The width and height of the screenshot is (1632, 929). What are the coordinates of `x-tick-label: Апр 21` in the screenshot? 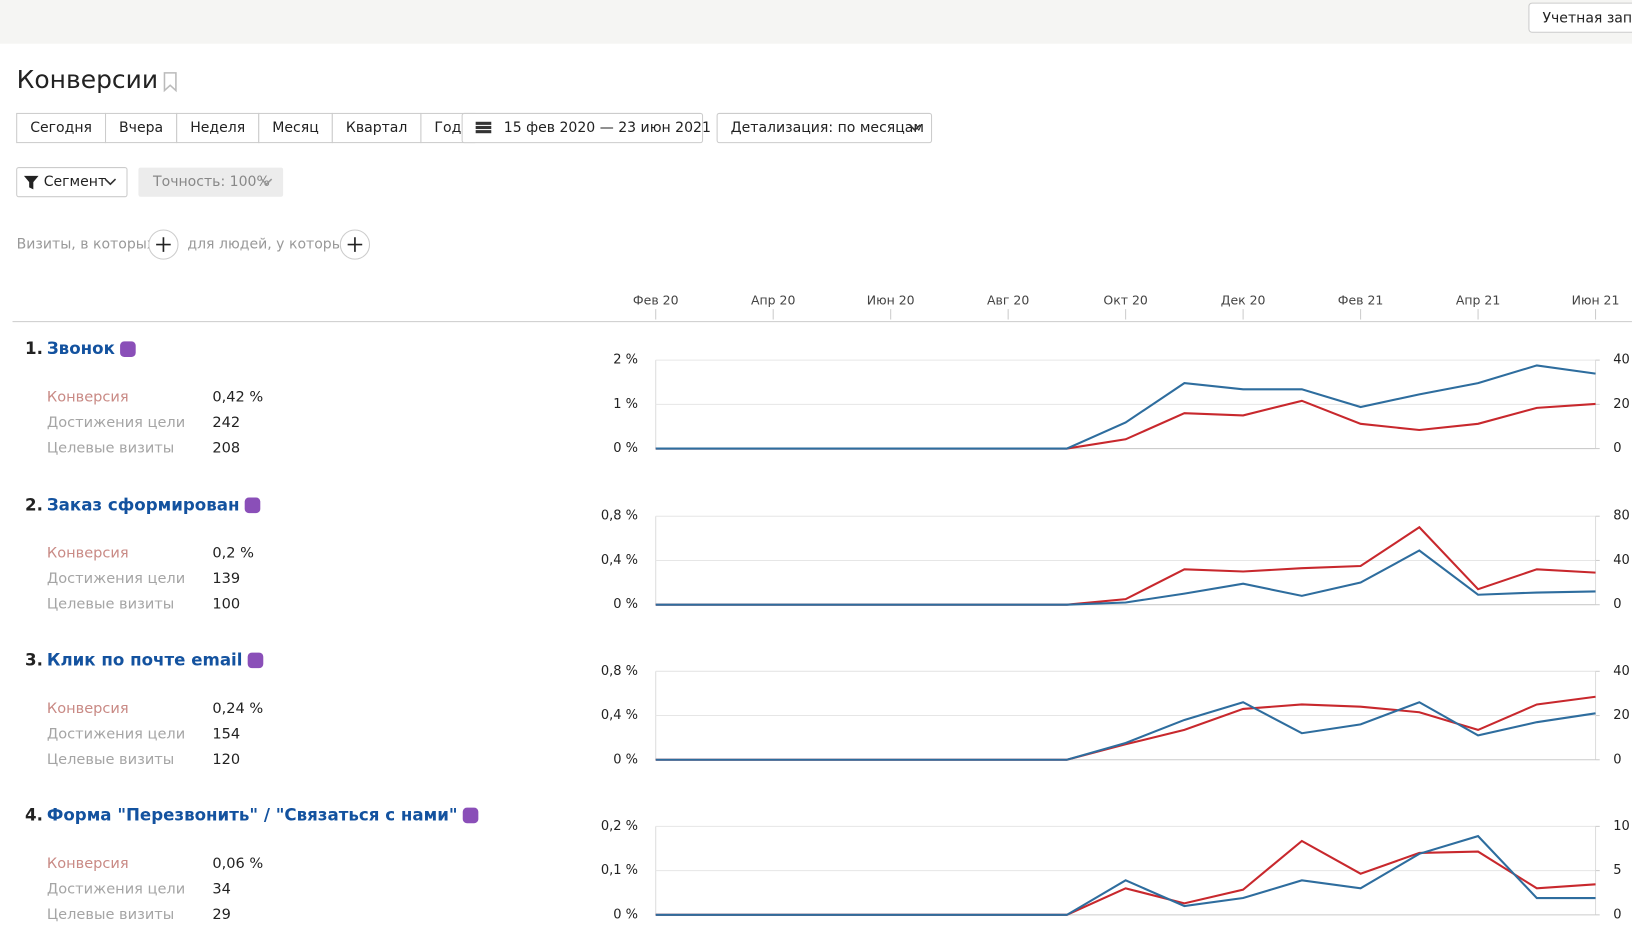 It's located at (1478, 299).